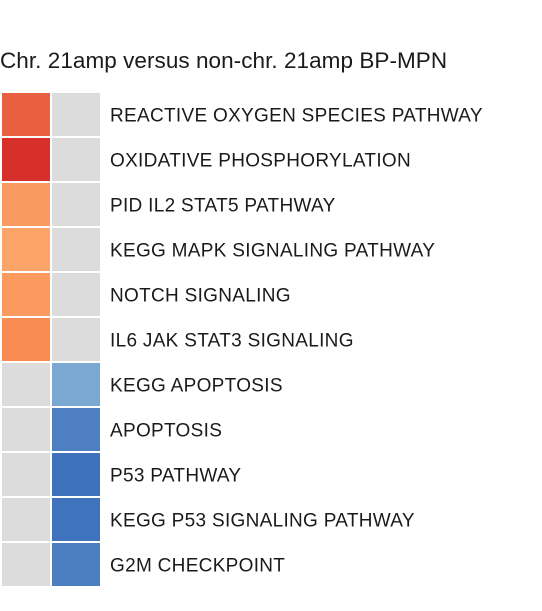 The width and height of the screenshot is (542, 611). Describe the element at coordinates (166, 431) in the screenshot. I see `row-label: APOPTOSIS` at that location.